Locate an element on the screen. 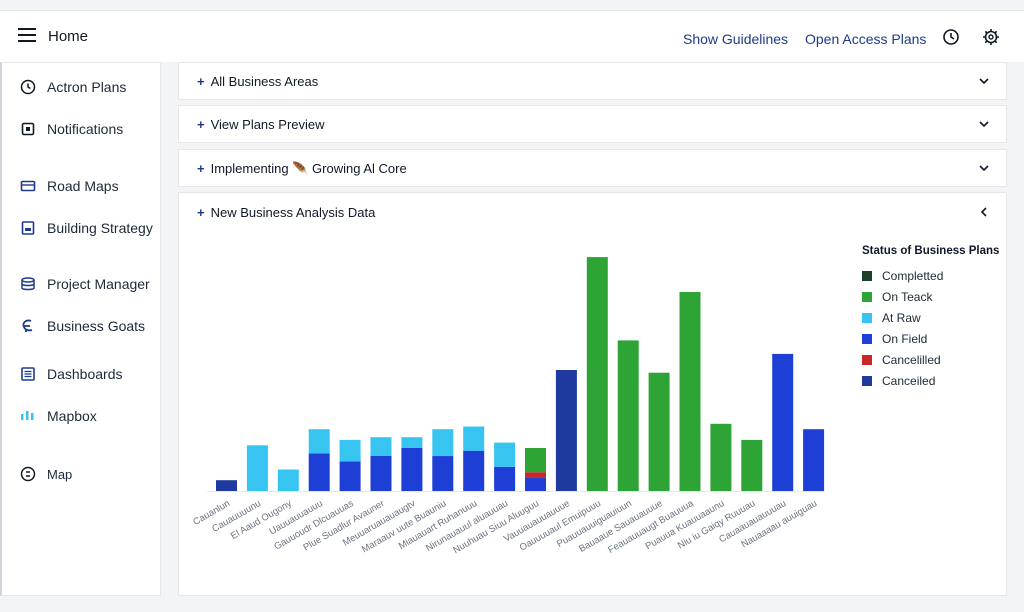 The width and height of the screenshot is (1024, 612). legend-title: Status of Business Plans is located at coordinates (931, 251).